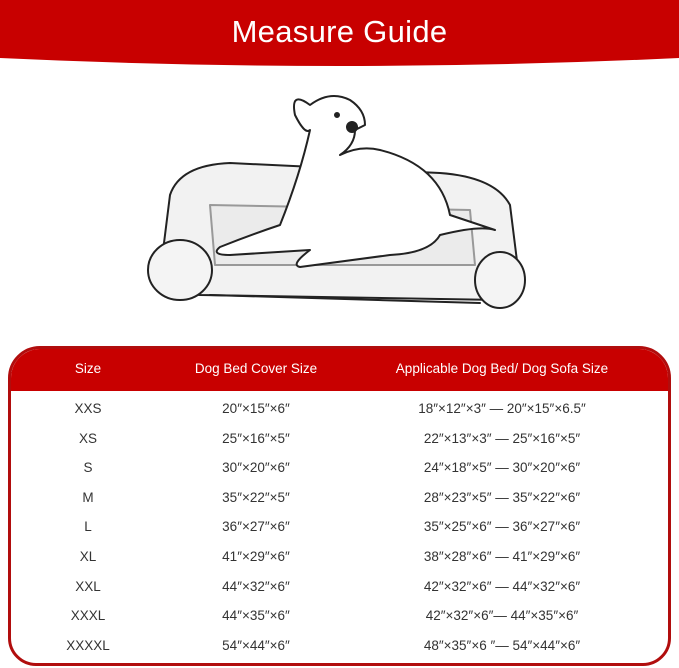 The height and width of the screenshot is (668, 679). What do you see at coordinates (339, 529) in the screenshot?
I see `table-row: L 36″×27″×6″ 35″×25″×6″ — 36″×27″×6″` at bounding box center [339, 529].